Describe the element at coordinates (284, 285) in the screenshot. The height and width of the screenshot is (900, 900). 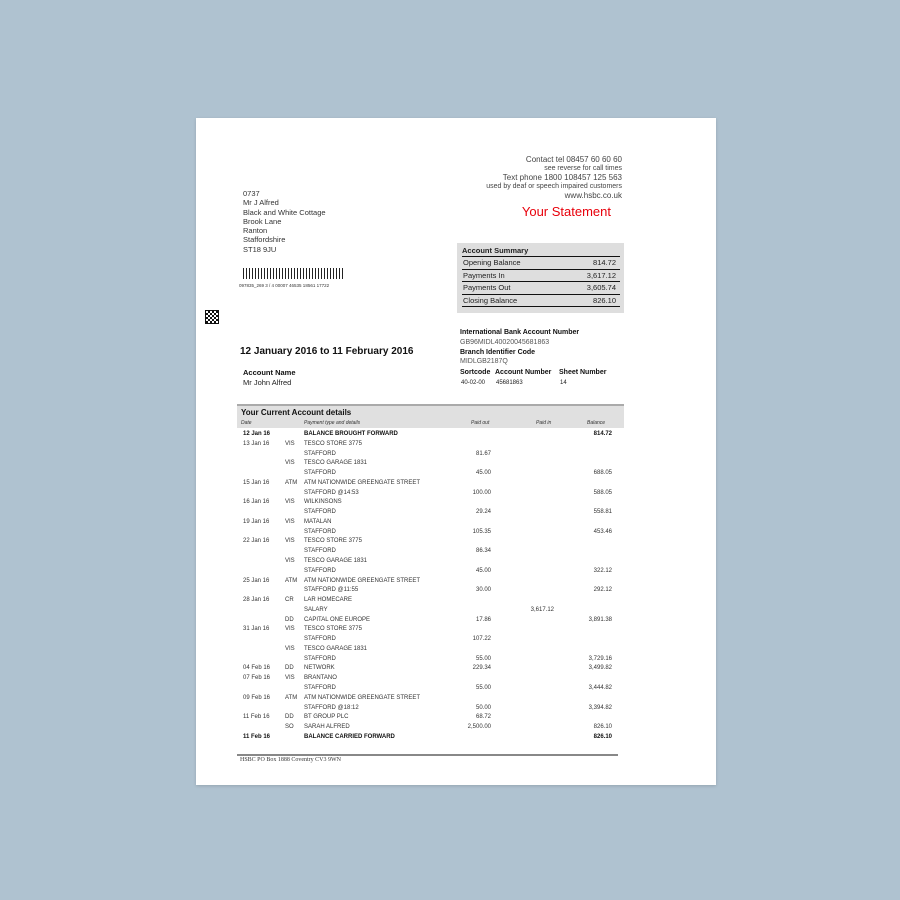
I see `barcode-number: 097835_269 3 / 4 00007 46535 18561 17722` at that location.